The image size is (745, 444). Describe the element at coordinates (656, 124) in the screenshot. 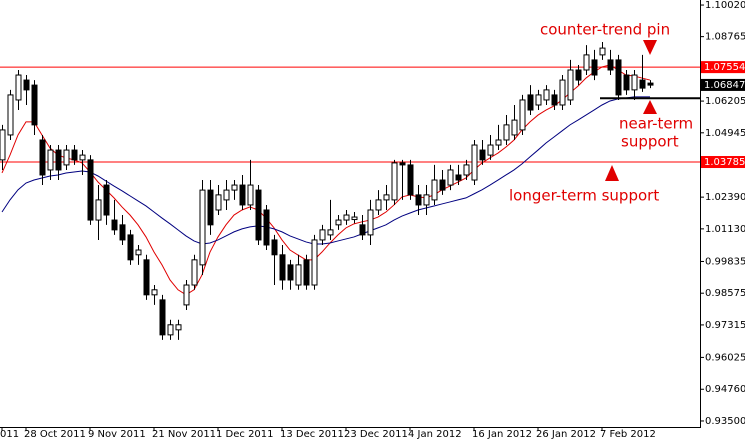

I see `annotation: near-term` at that location.